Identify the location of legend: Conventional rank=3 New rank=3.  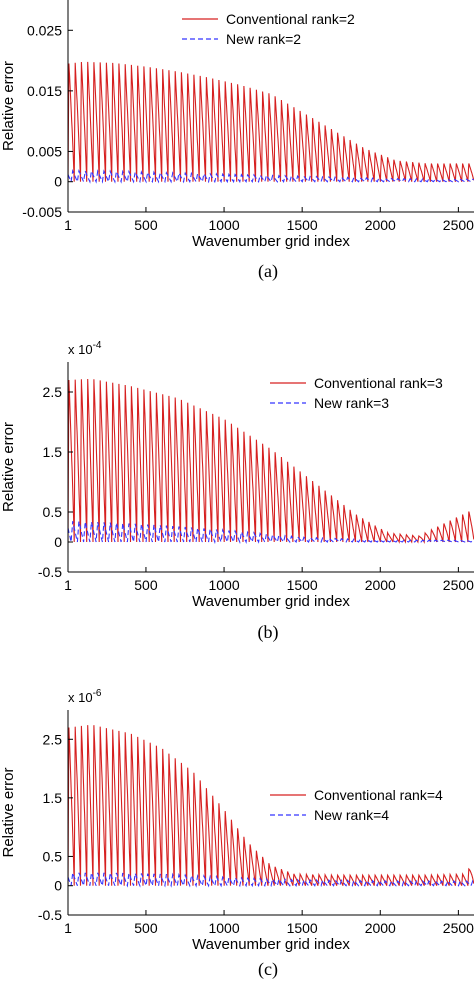
(372, 396).